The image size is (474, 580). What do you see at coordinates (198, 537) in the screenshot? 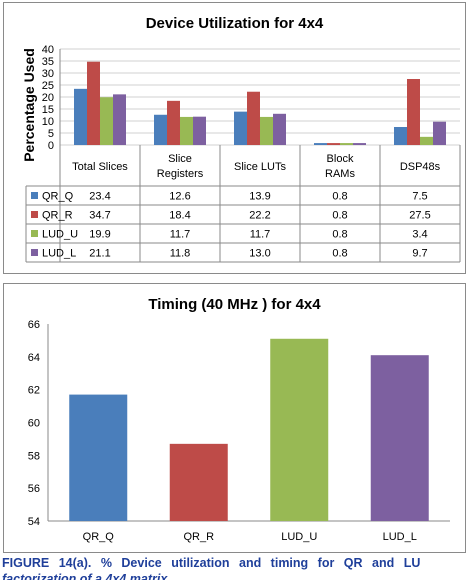
I see `x-tick-label: QR_R` at bounding box center [198, 537].